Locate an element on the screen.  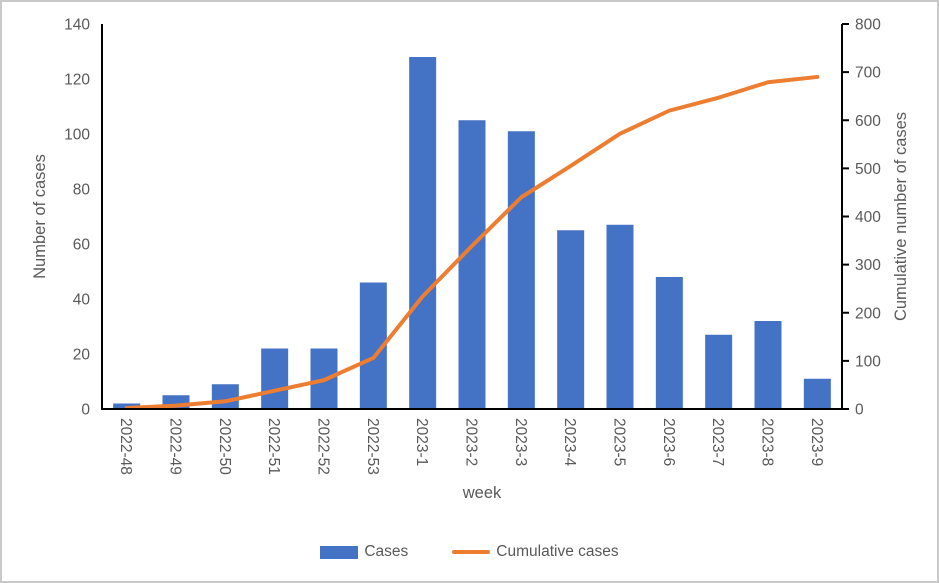
left-axis-tick-20: 20 is located at coordinates (82, 355).